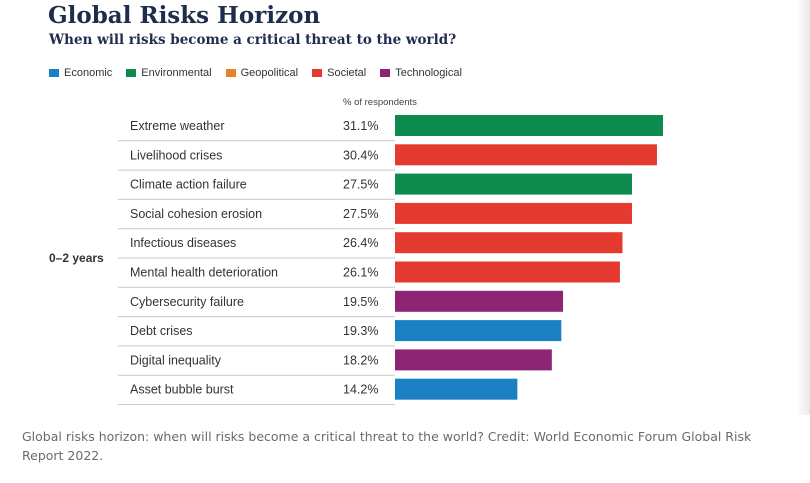  I want to click on value-header: % of respondents, so click(380, 102).